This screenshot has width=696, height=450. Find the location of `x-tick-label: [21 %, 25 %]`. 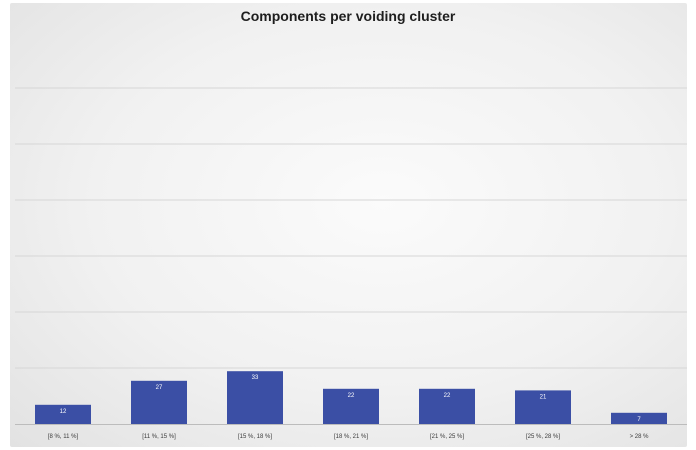

x-tick-label: [21 %, 25 %] is located at coordinates (447, 437).